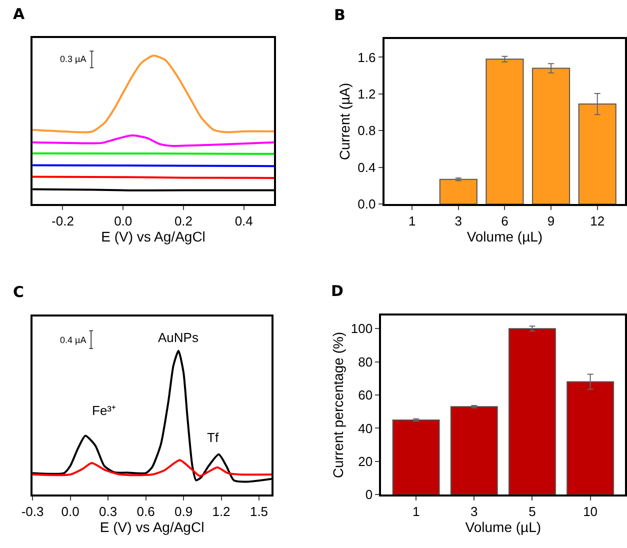  What do you see at coordinates (361, 328) in the screenshot?
I see `y-tick-label: 100` at bounding box center [361, 328].